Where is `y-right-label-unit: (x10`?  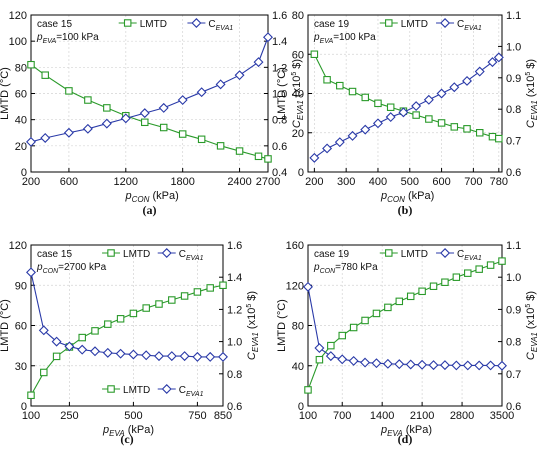 y-right-label-unit: (x10 is located at coordinates (531, 88).